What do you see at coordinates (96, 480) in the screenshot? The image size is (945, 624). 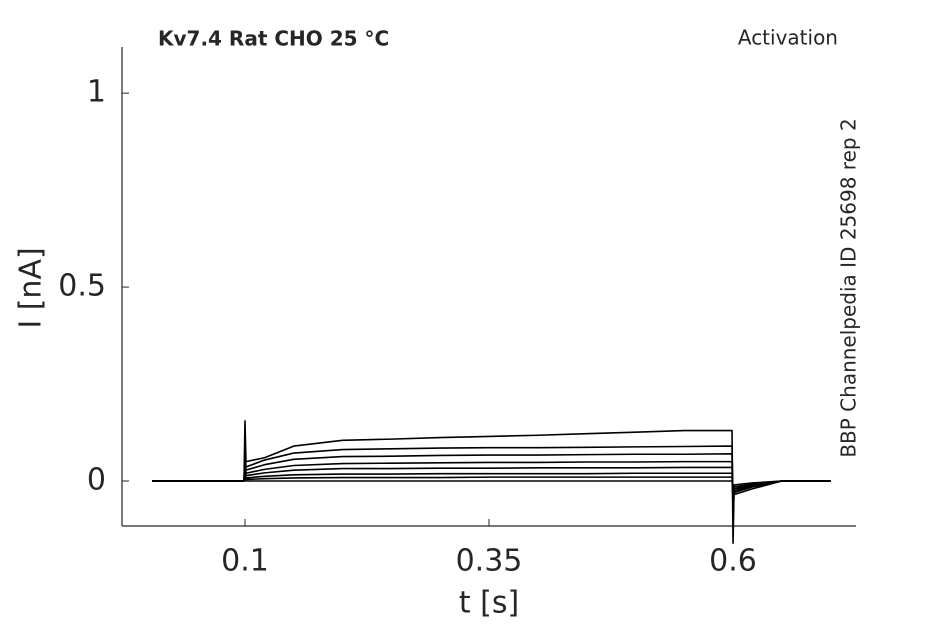 I see `y-tick-label: 0` at bounding box center [96, 480].